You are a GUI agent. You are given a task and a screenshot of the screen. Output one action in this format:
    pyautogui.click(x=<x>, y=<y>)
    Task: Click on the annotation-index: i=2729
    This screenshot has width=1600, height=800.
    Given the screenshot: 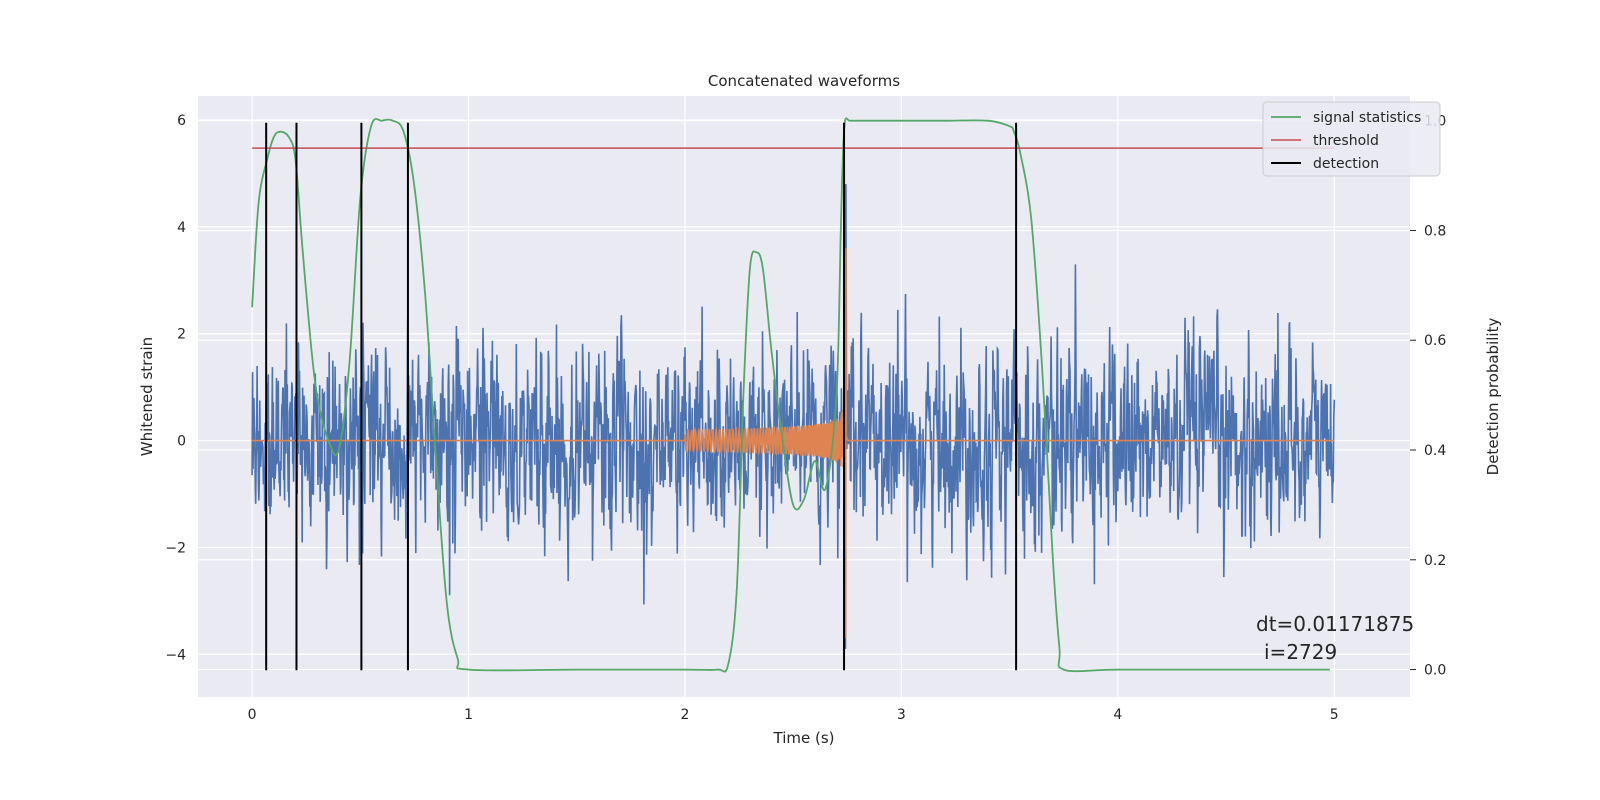 What is the action you would take?
    pyautogui.click(x=1300, y=652)
    